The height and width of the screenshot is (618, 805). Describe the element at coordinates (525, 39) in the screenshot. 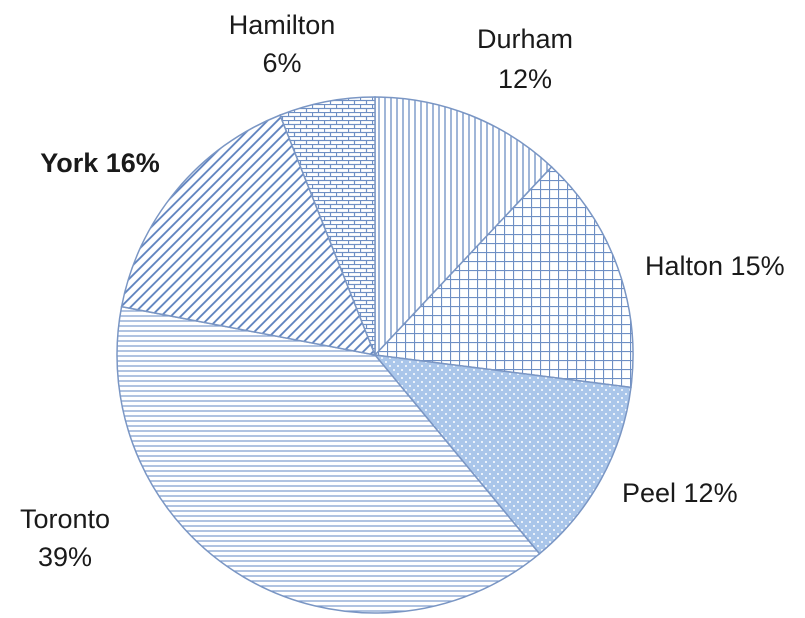

I see `label-durham-line-1: Durham` at that location.